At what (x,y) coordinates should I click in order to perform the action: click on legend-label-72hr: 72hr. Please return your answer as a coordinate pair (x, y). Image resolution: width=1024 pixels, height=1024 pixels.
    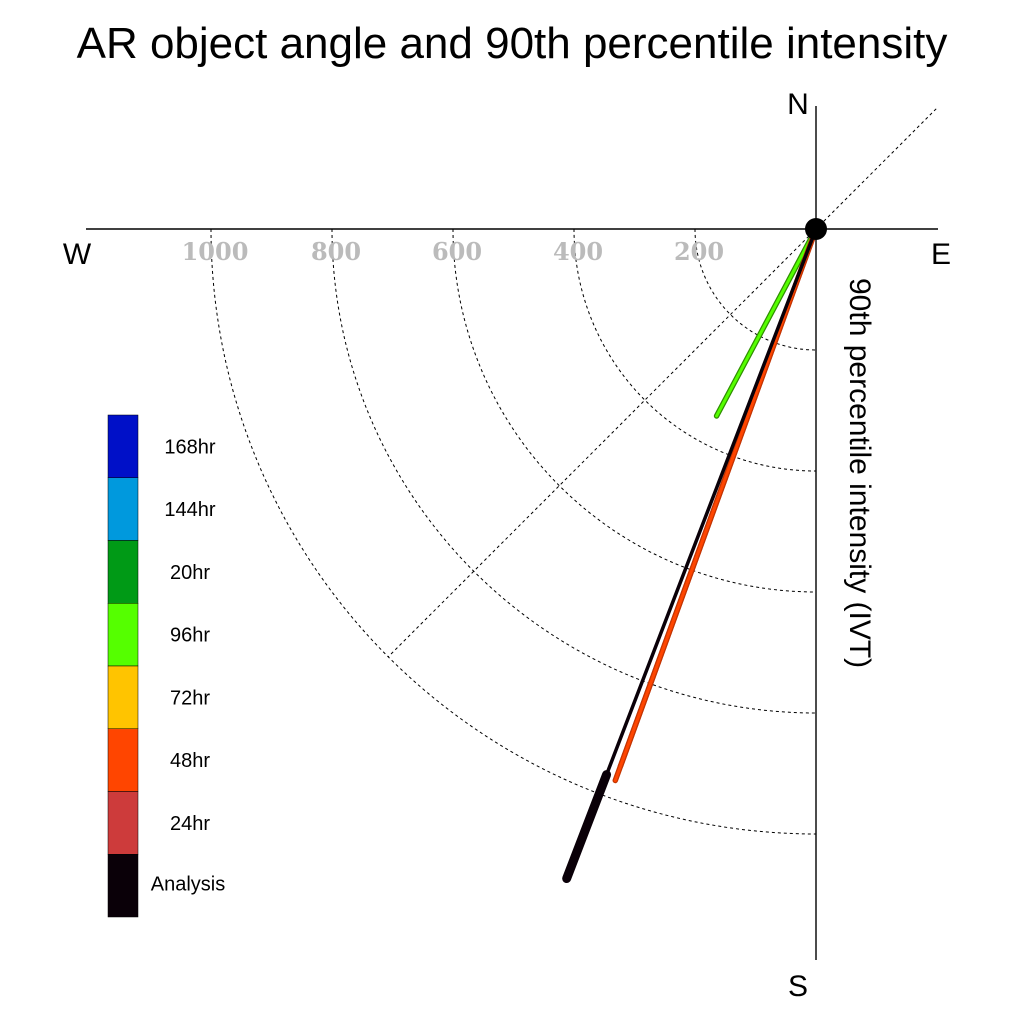
    Looking at the image, I should click on (190, 698).